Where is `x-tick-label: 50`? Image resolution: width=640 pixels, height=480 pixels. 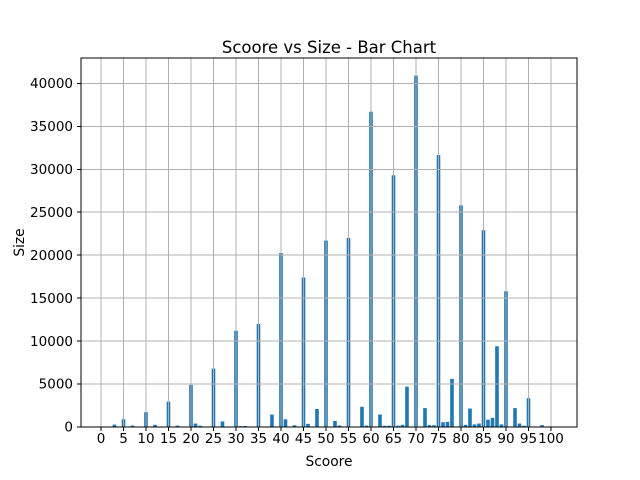
x-tick-label: 50 is located at coordinates (325, 439).